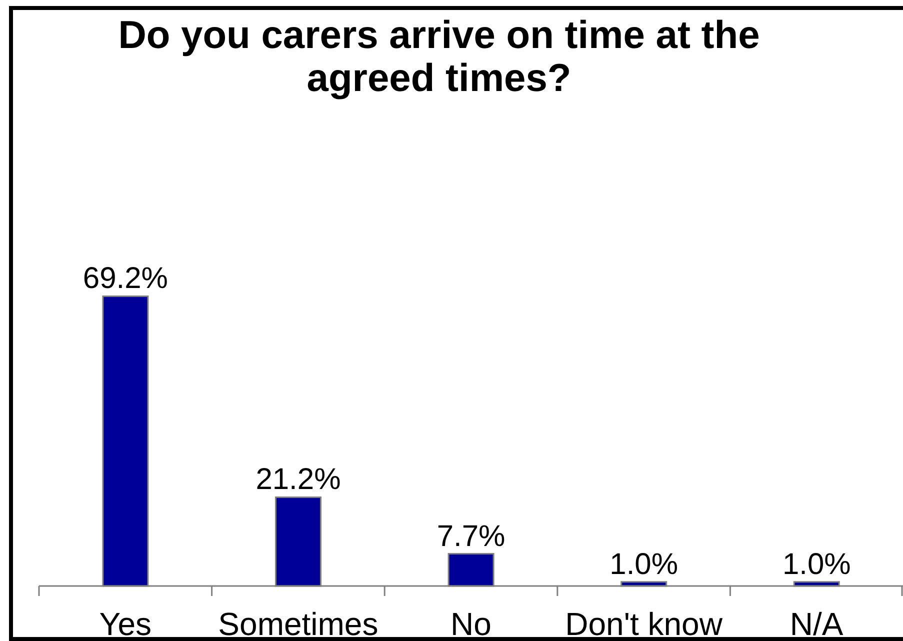 The width and height of the screenshot is (903, 641). What do you see at coordinates (125, 279) in the screenshot?
I see `data-label: 69.2%` at bounding box center [125, 279].